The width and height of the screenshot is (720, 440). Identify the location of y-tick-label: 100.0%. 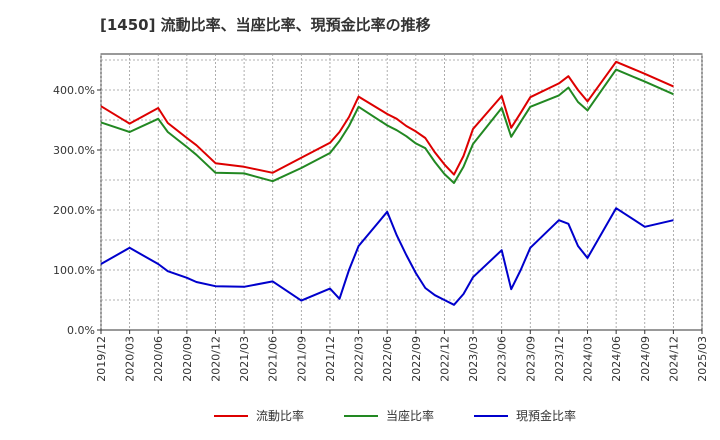
(74, 270).